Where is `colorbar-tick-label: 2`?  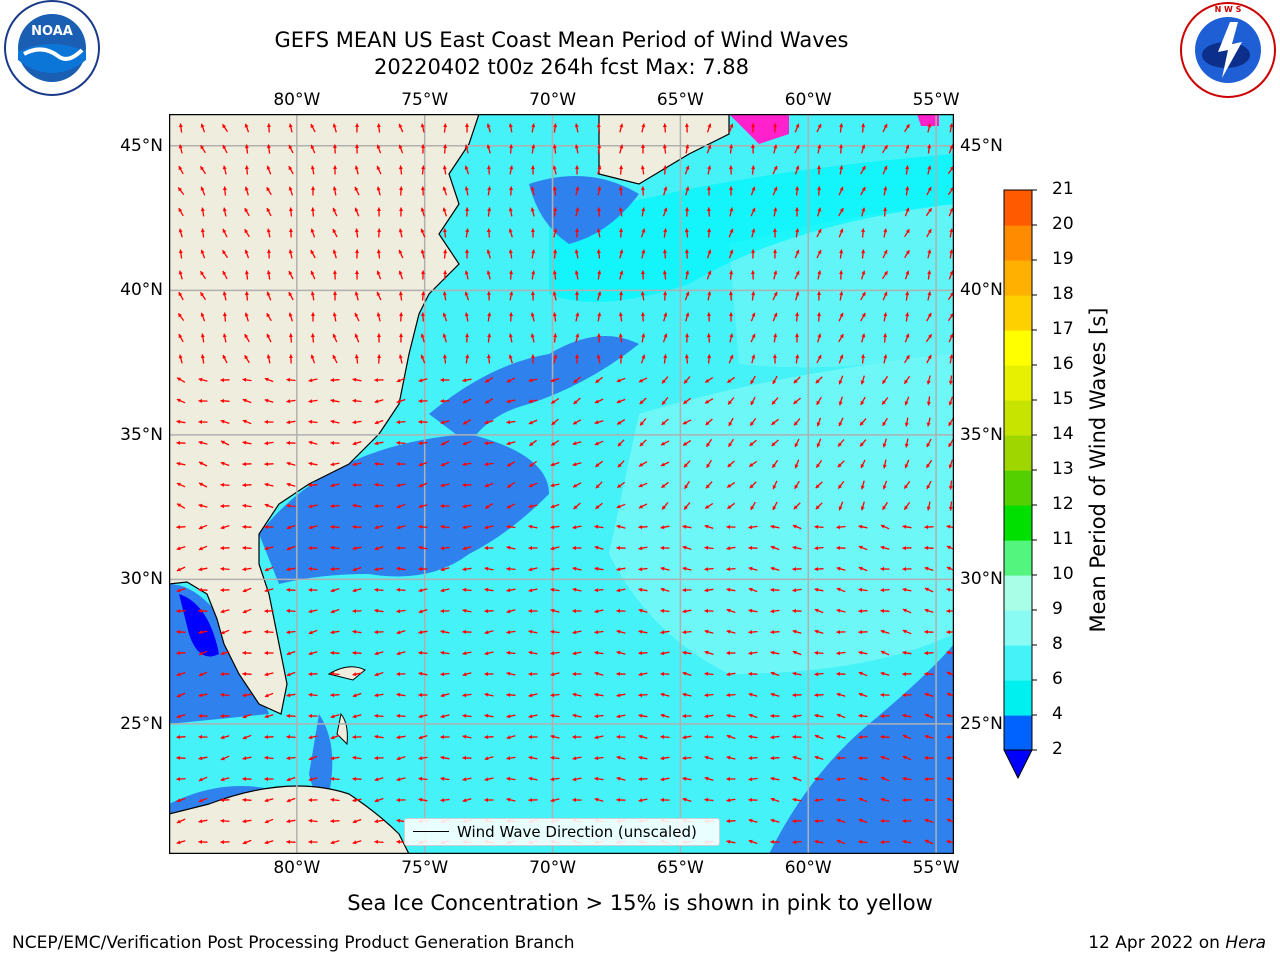
colorbar-tick-label: 2 is located at coordinates (1057, 749).